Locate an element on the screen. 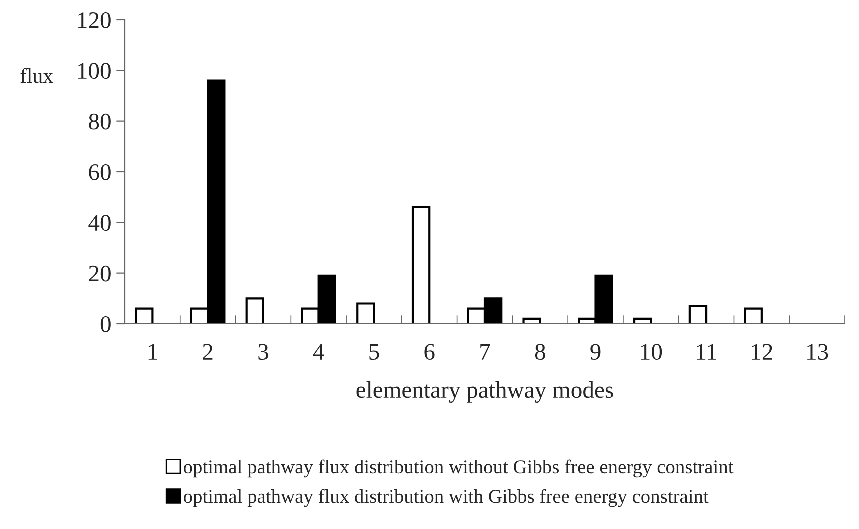 The image size is (859, 529). legend-label: optimal pathway flux distribution without Gibbs free energy constraint is located at coordinates (459, 469).